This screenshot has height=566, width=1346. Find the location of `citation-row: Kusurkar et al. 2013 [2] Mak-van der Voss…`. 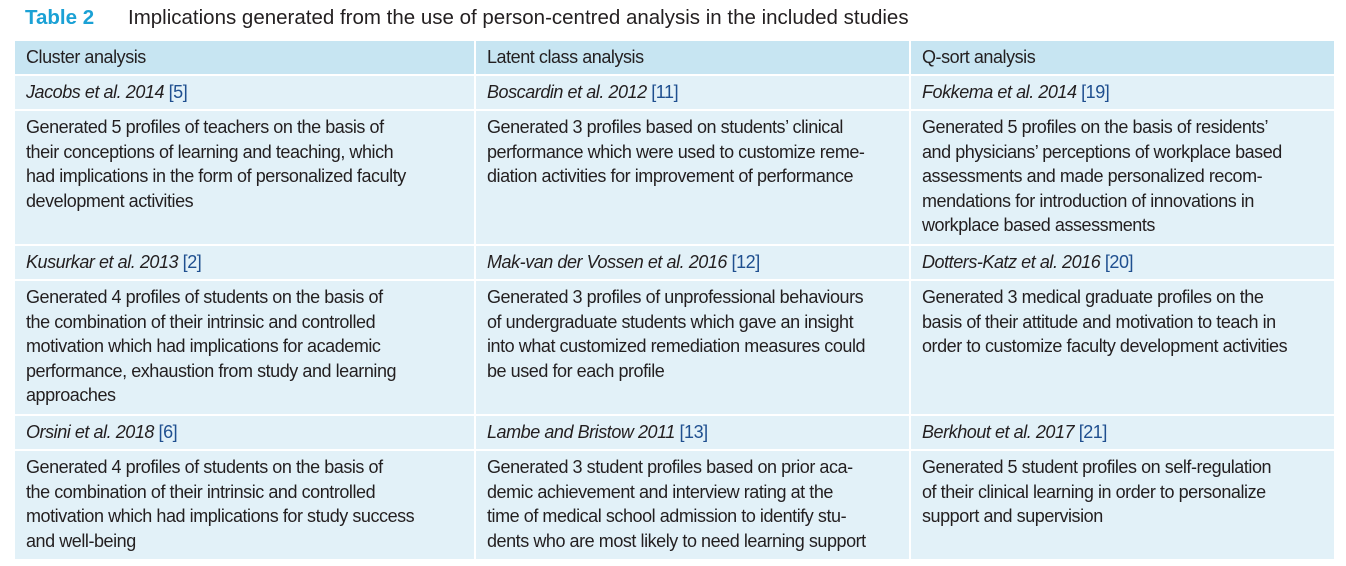

citation-row: Kusurkar et al. 2013 [2] Mak-van der Voss… is located at coordinates (674, 262).